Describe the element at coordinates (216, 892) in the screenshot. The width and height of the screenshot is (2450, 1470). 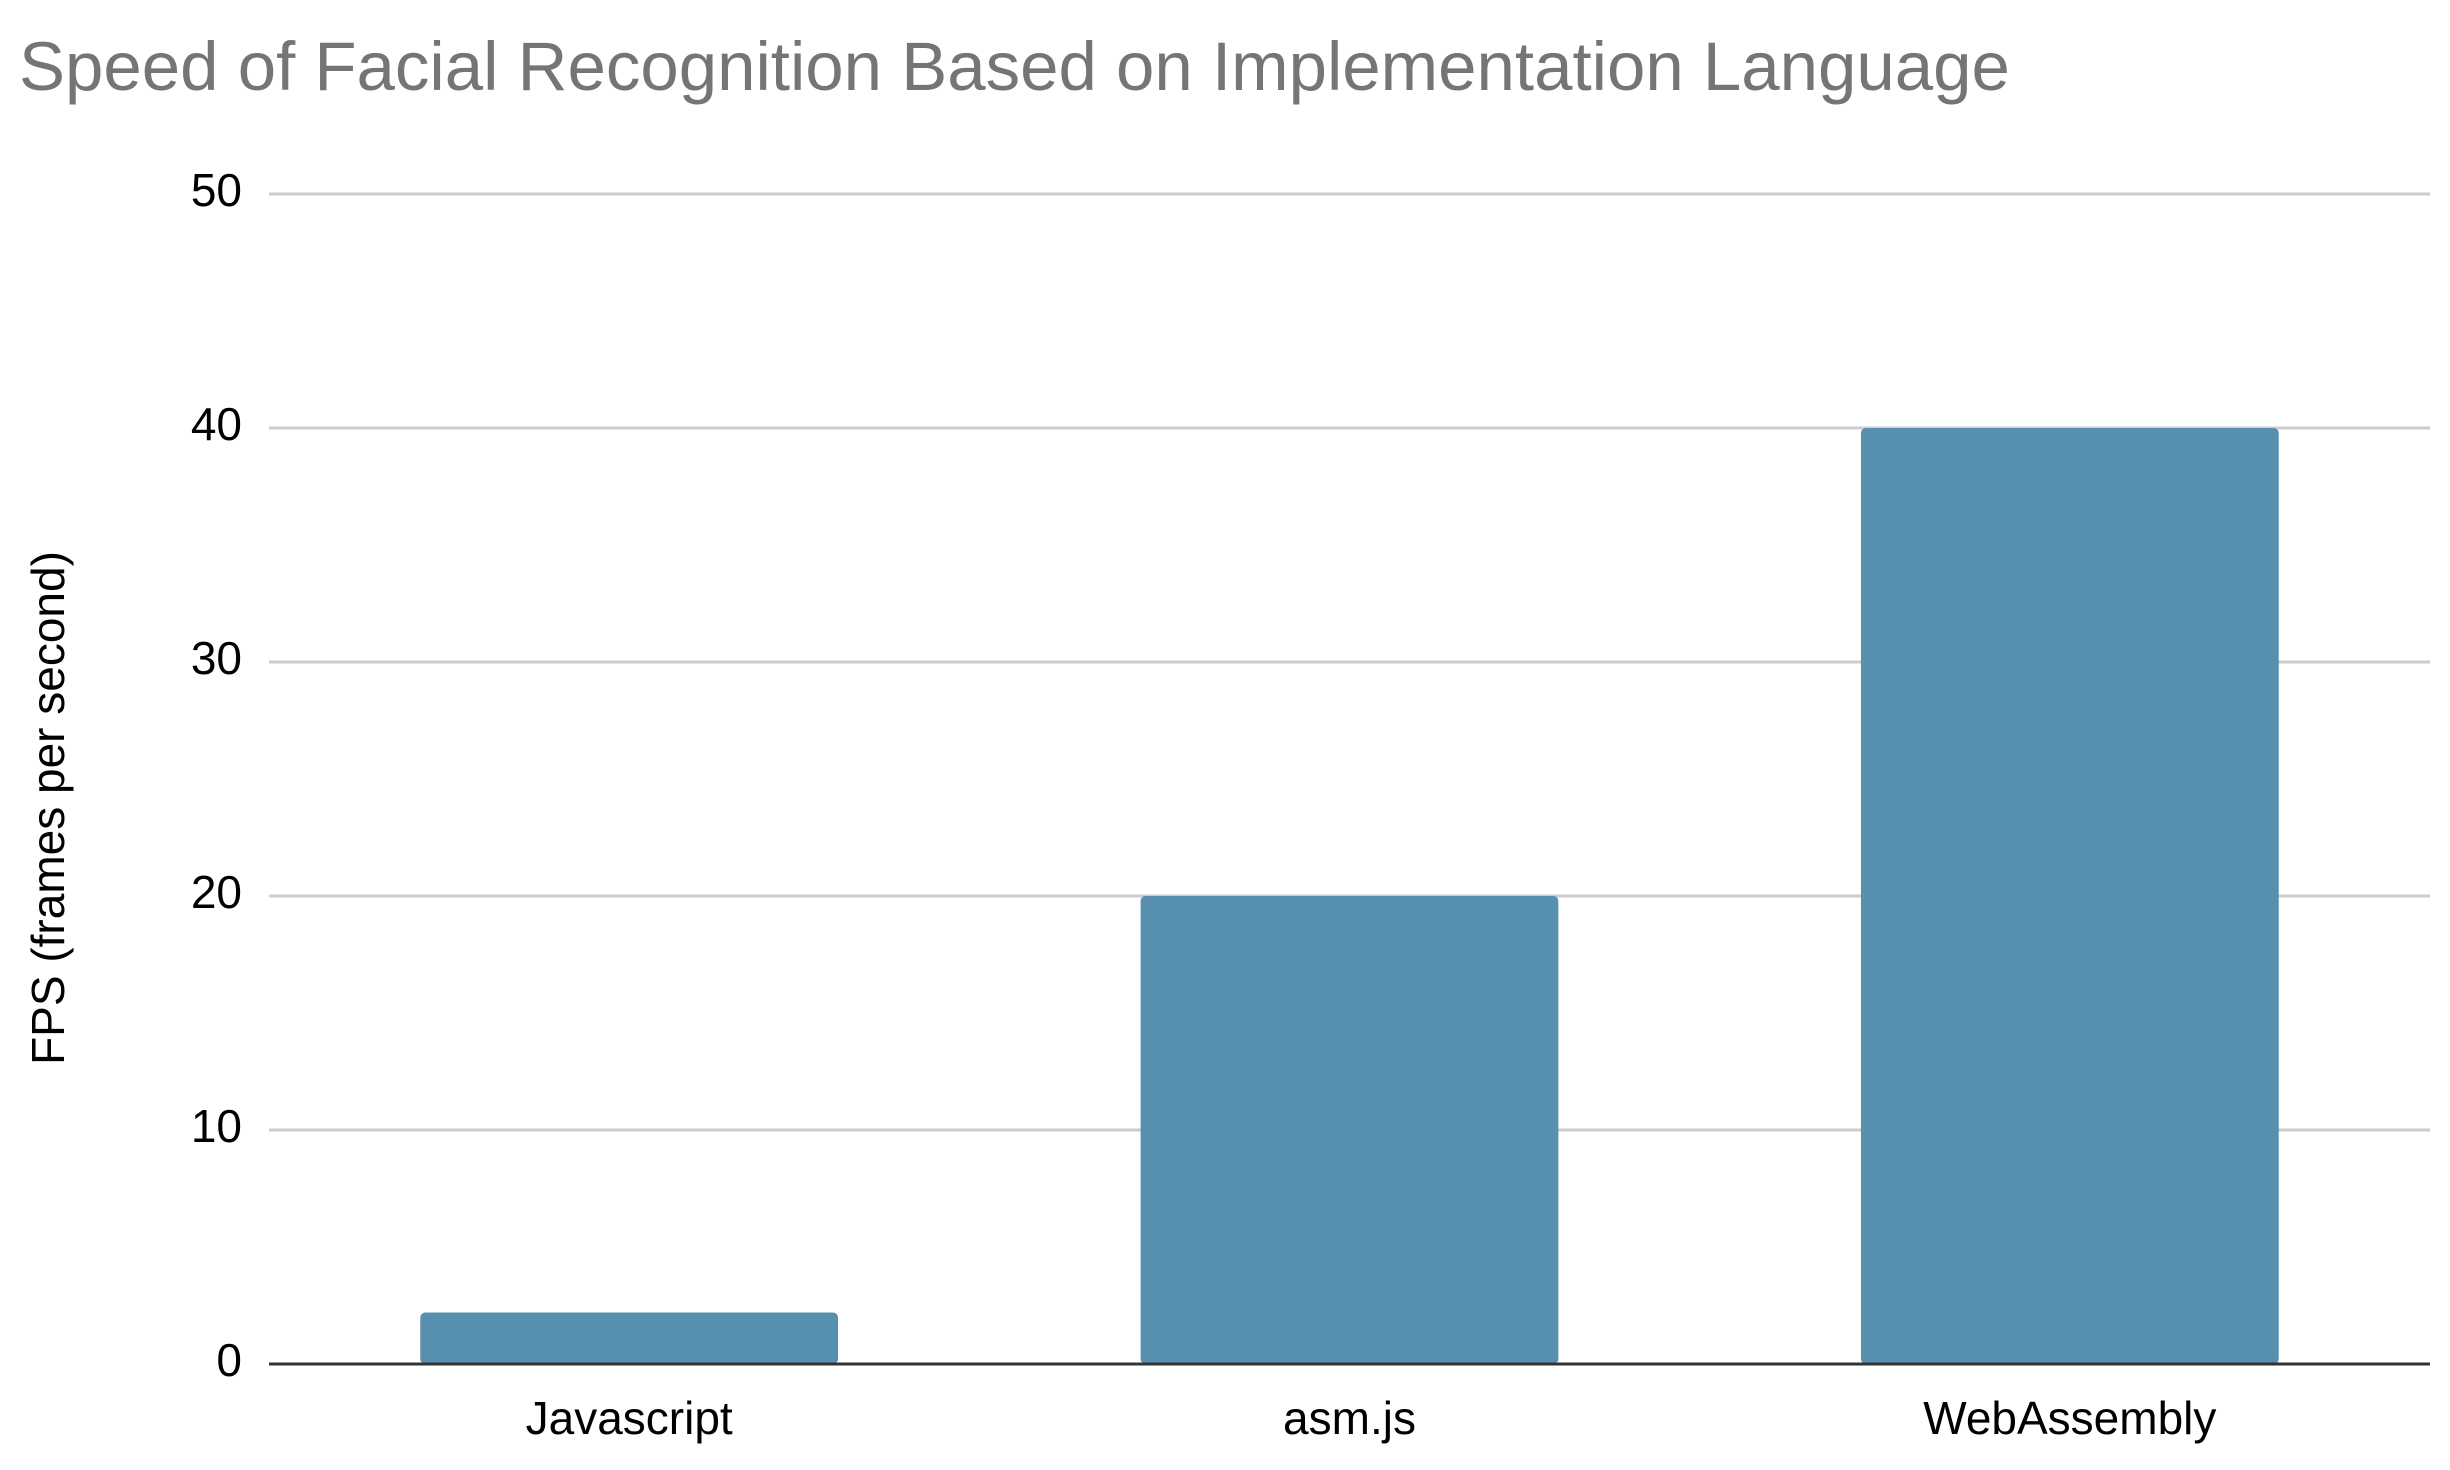
I see `y-tick-label: 20` at that location.